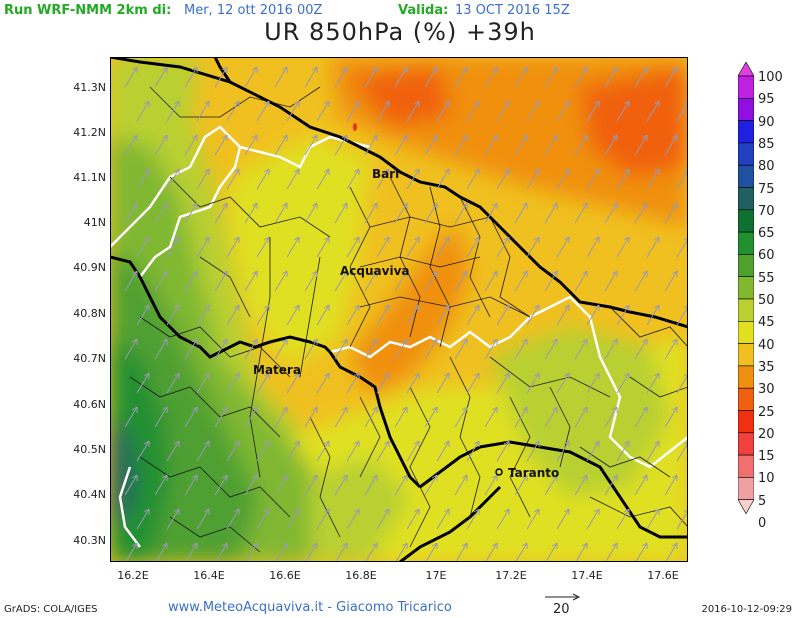 This screenshot has width=800, height=618. I want to click on city-label-acquaviva: Acquaviva, so click(375, 271).